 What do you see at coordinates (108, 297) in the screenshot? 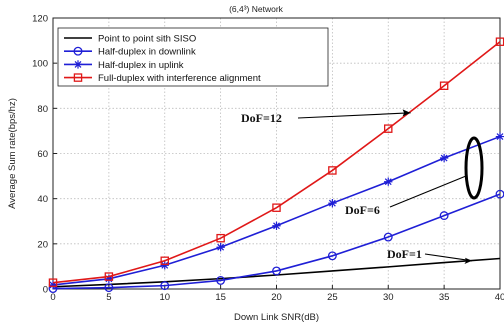
I see `x-tick-label: 5` at bounding box center [108, 297].